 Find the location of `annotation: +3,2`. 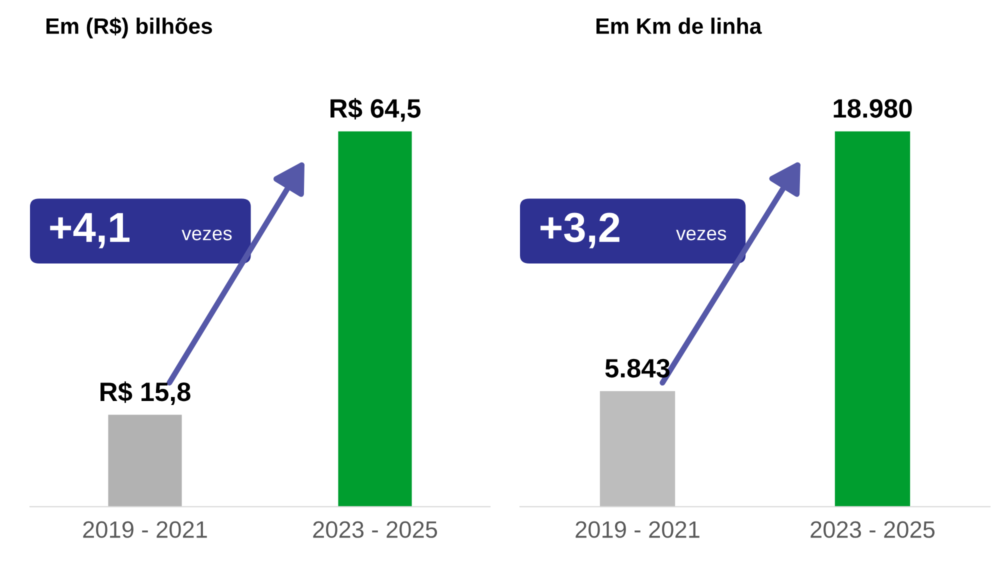

annotation: +3,2 is located at coordinates (580, 230).